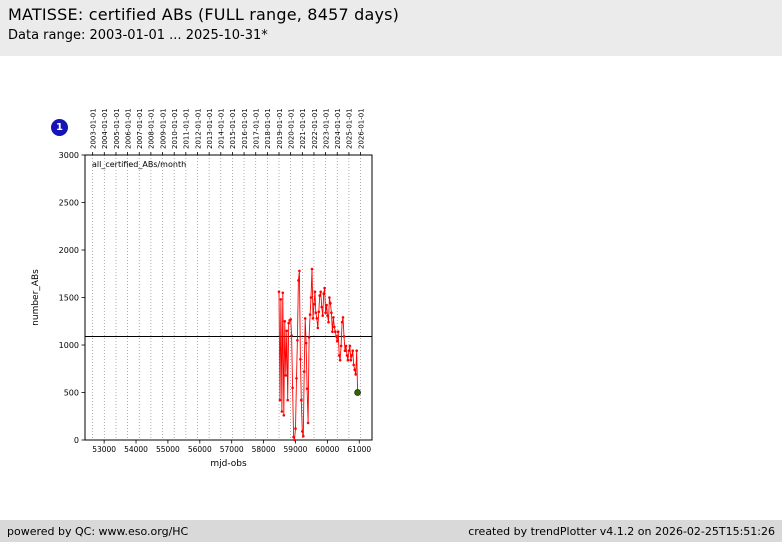 Image resolution: width=782 pixels, height=542 pixels. What do you see at coordinates (71, 392) in the screenshot?
I see `y-axis-tick-label: 500` at bounding box center [71, 392].